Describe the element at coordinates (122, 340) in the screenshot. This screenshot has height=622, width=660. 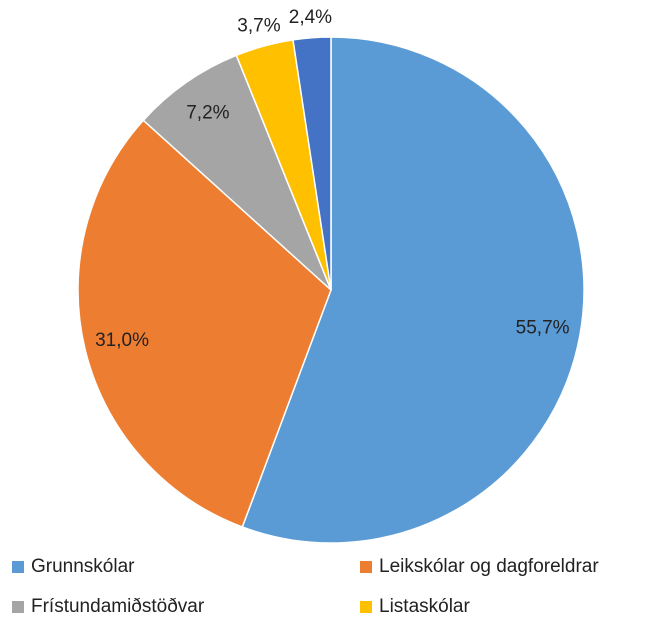
I see `data-label: 31,0%` at that location.